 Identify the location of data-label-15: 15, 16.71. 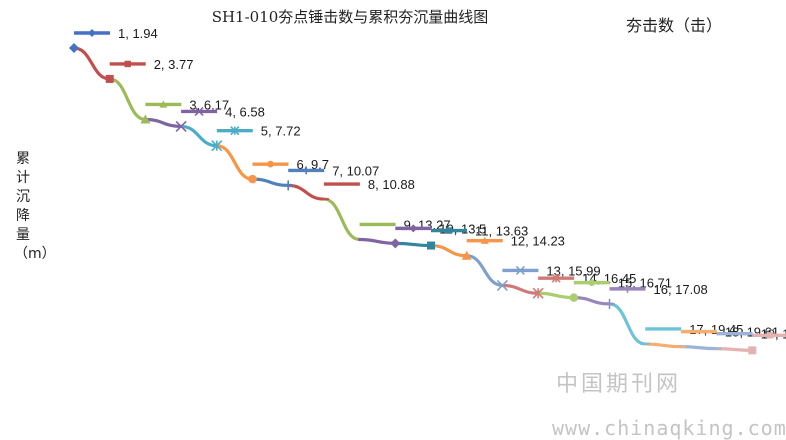
(645, 283).